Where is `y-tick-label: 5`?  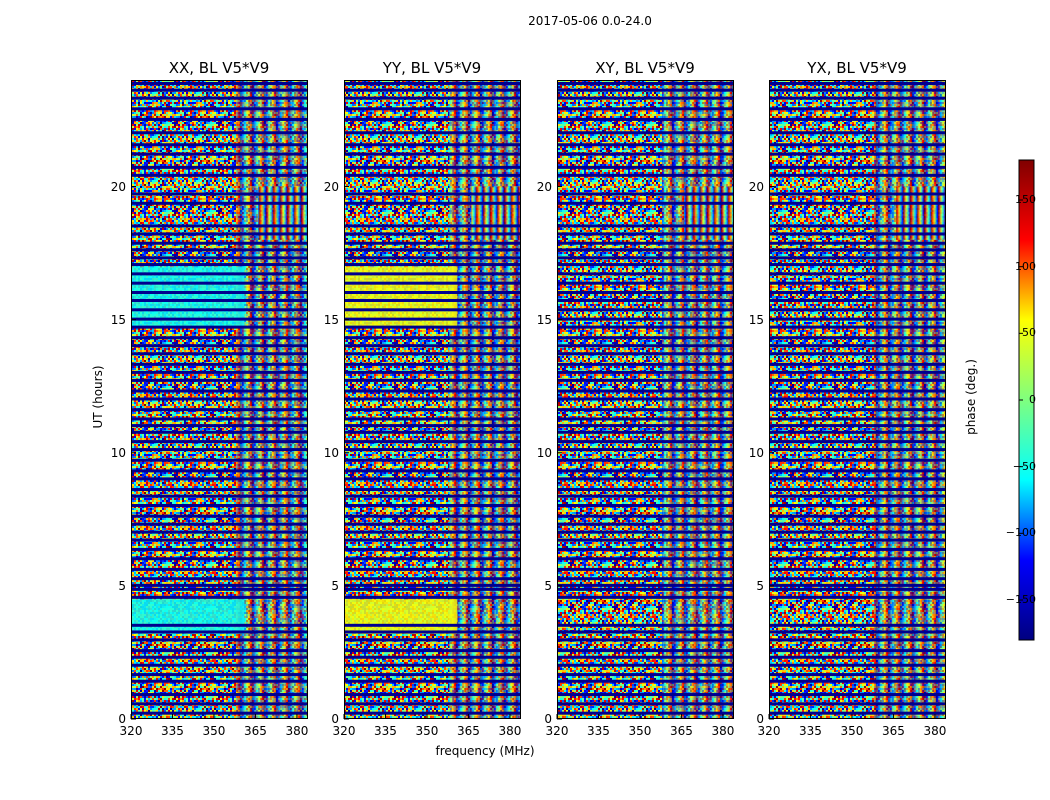
y-tick-label: 5 is located at coordinates (760, 585).